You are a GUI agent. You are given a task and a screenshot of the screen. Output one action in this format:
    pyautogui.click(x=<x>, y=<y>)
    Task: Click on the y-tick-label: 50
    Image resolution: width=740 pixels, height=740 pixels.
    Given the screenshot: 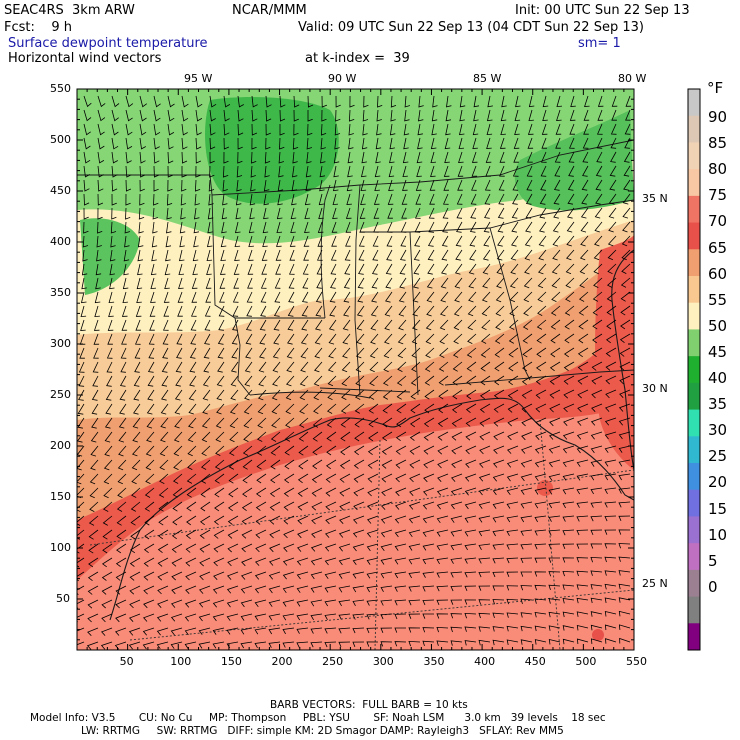 What is the action you would take?
    pyautogui.click(x=63, y=598)
    